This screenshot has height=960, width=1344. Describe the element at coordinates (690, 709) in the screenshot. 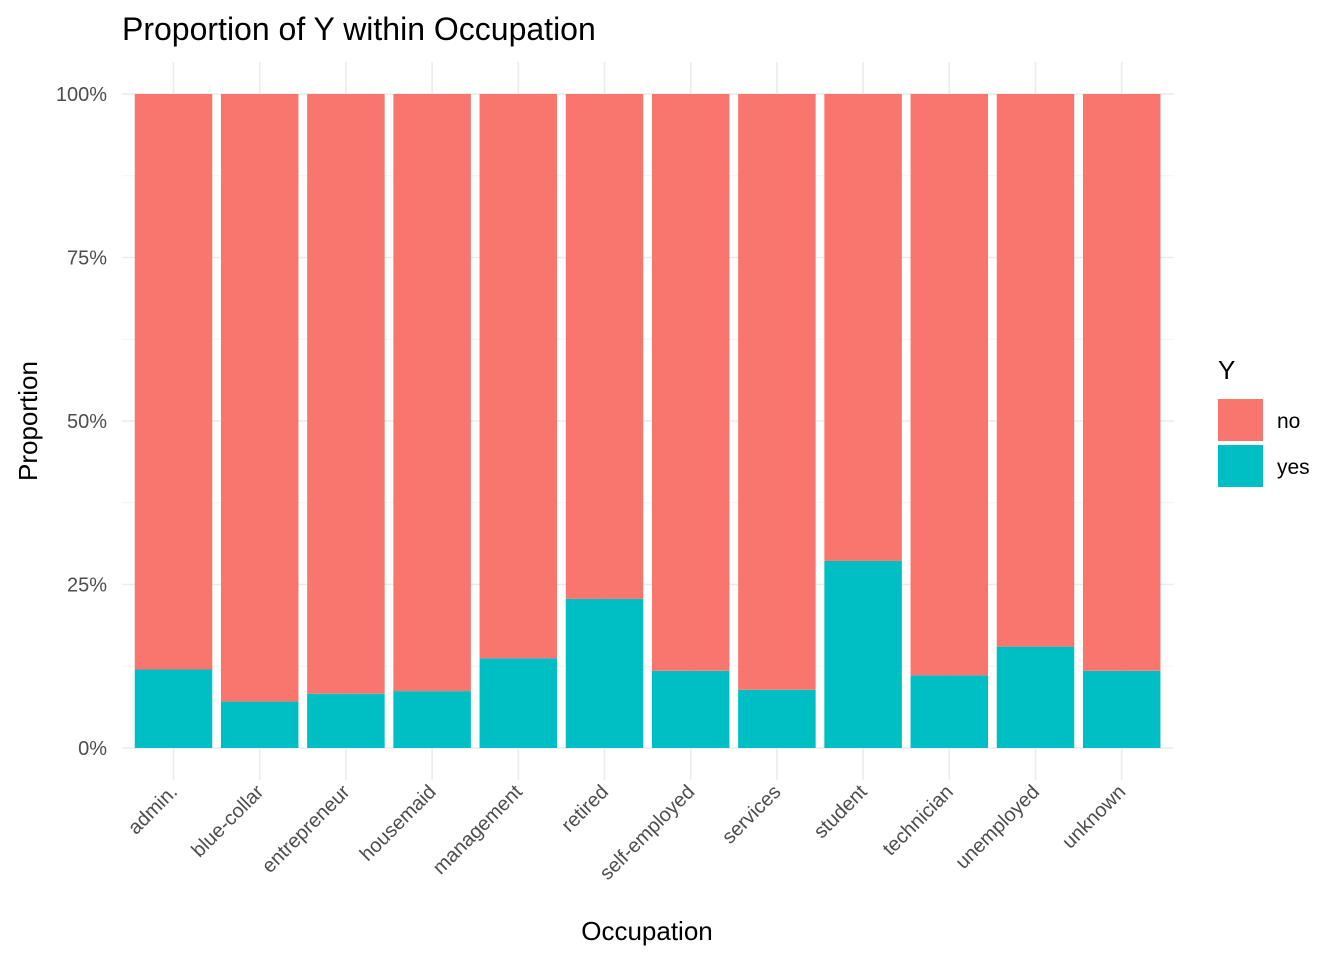

I see `bar-yes-self-employed` at that location.